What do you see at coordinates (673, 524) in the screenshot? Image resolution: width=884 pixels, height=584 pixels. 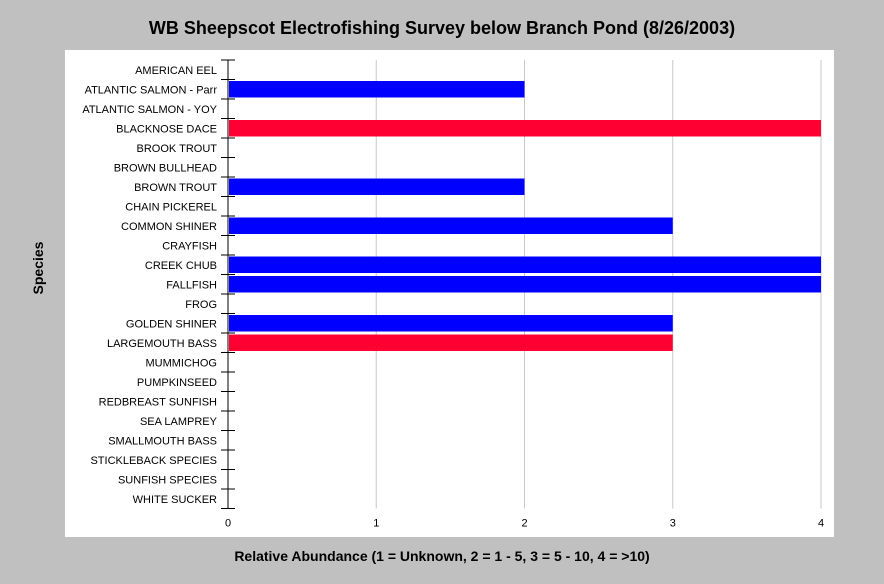 I see `x-tick-label: 3` at bounding box center [673, 524].